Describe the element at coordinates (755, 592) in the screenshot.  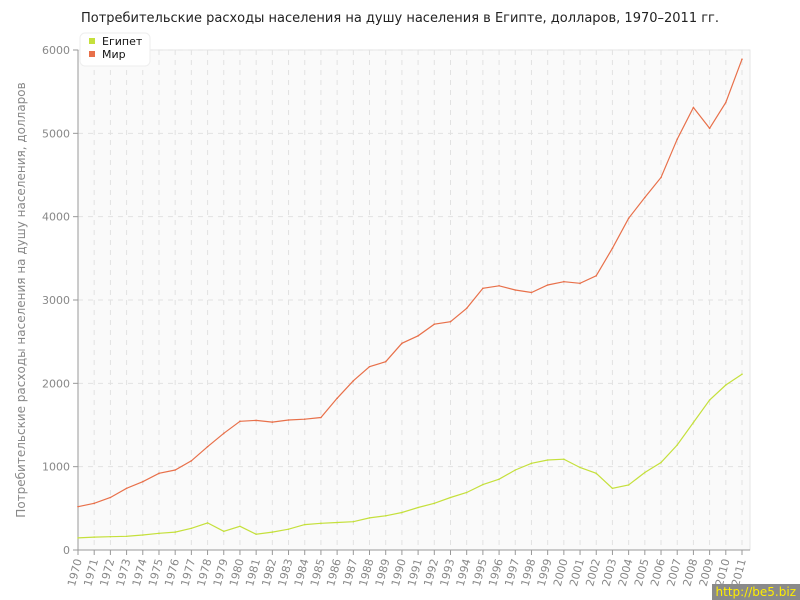
I see `watermark: http://be5.biz` at that location.